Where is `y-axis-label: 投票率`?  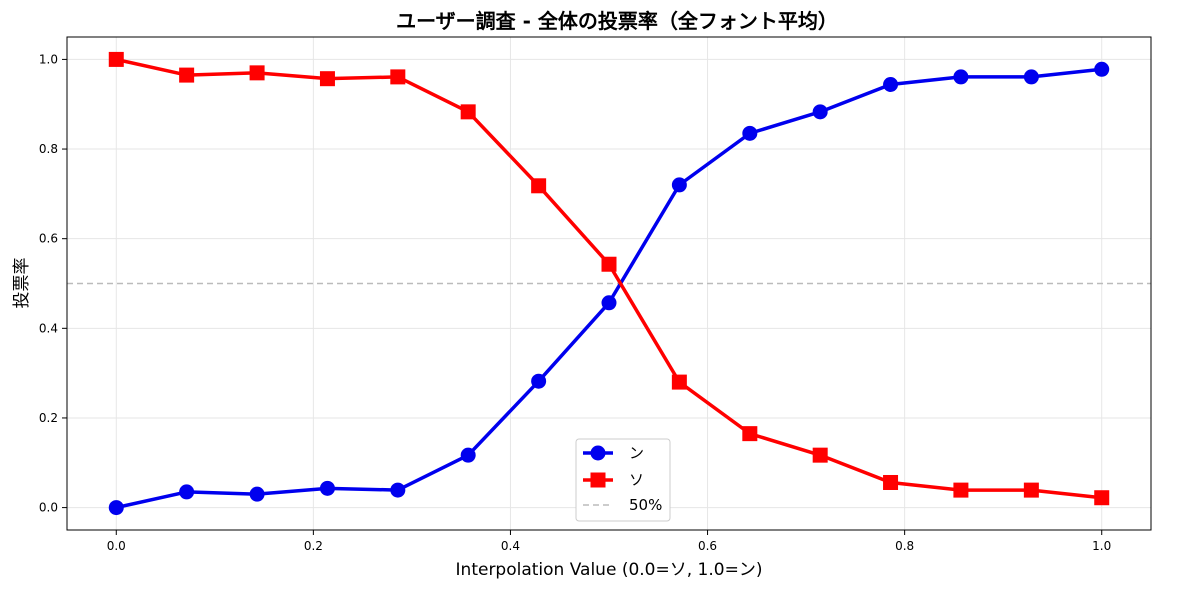 y-axis-label: 投票率 is located at coordinates (22, 283).